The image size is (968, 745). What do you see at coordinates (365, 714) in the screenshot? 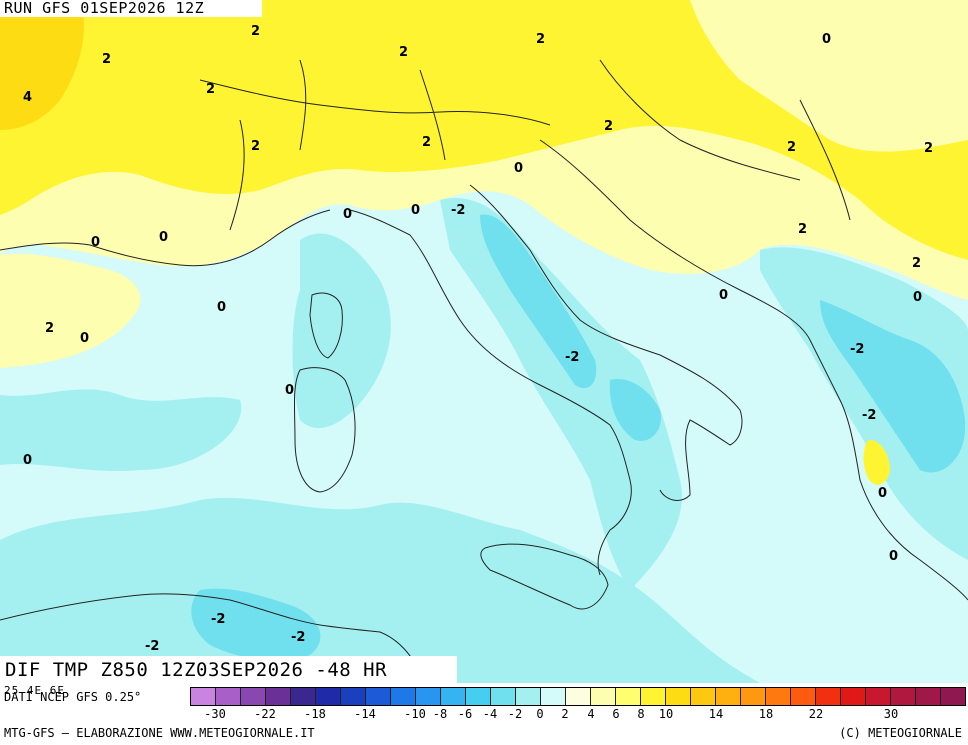
I see `color-scale-tick-label: -14` at bounding box center [365, 714].